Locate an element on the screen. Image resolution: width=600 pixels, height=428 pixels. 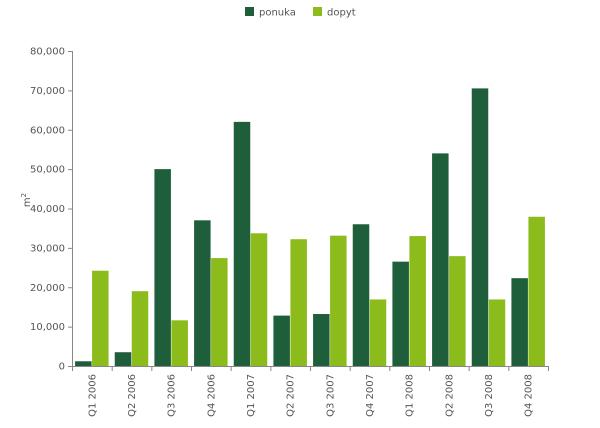
x-category-label: Q4 2008 is located at coordinates (529, 395).